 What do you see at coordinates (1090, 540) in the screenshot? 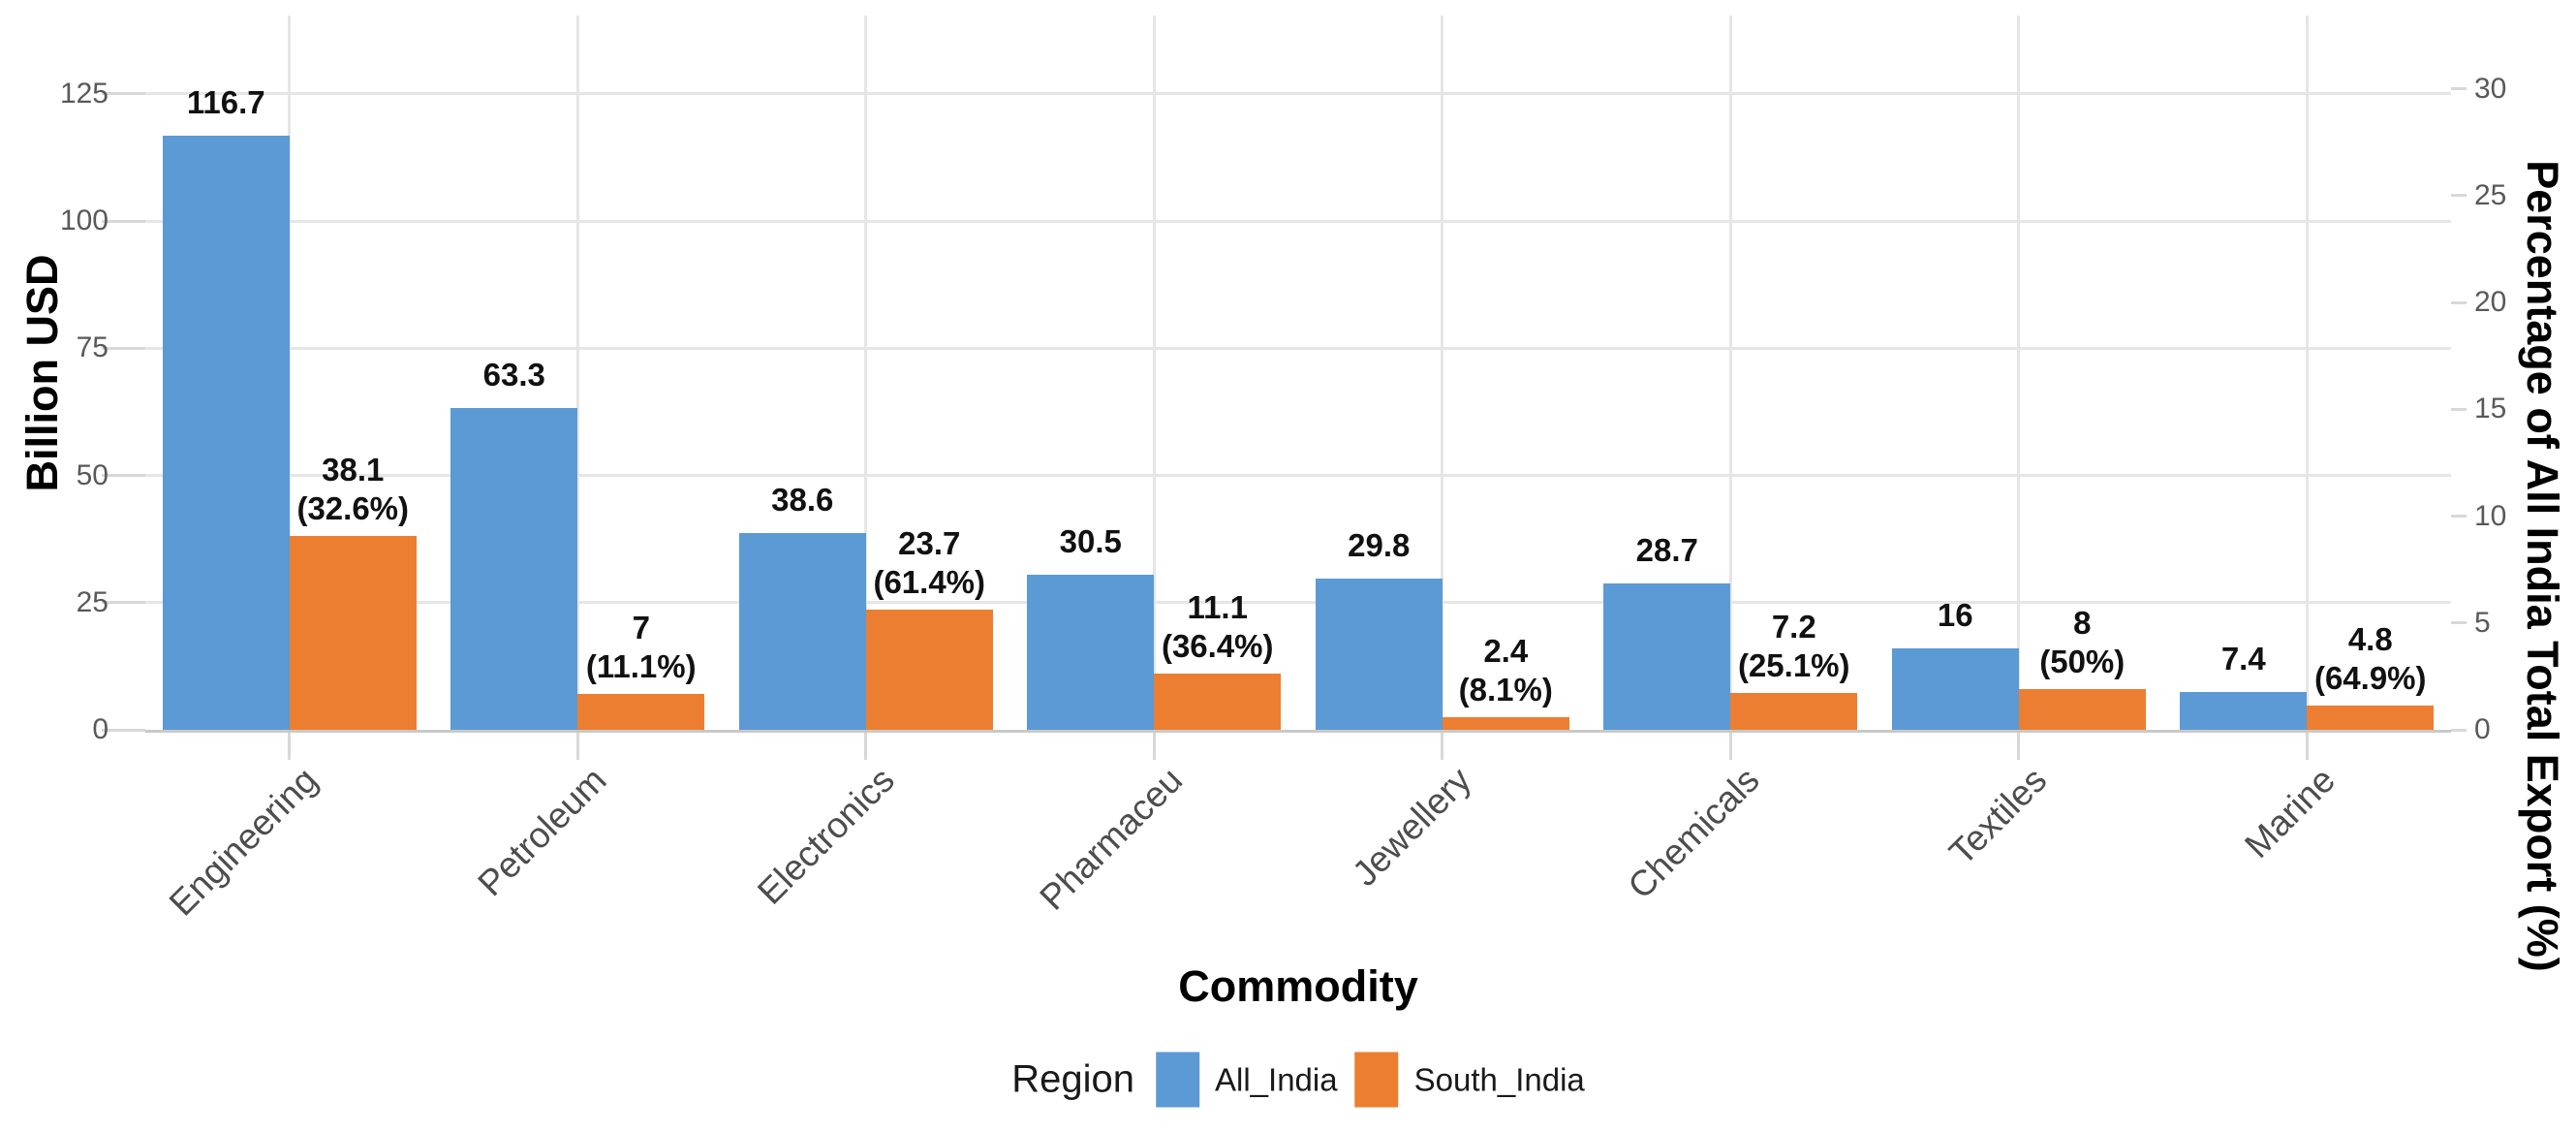
I see `bar-value-label-all-india: 30.5` at bounding box center [1090, 540].